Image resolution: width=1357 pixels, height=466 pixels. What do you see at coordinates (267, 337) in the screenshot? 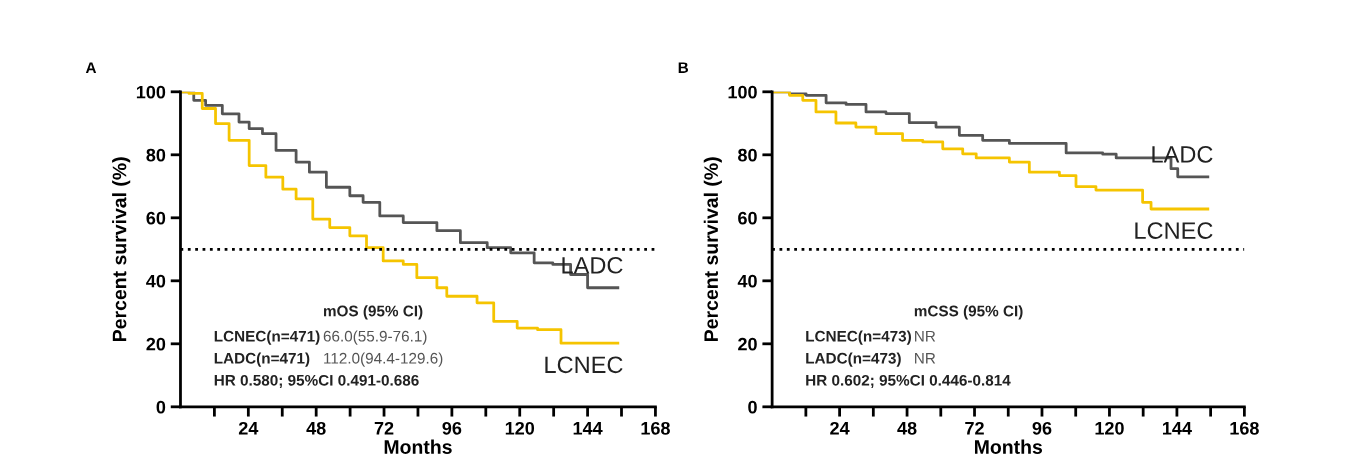
I see `annotation: LCNEC(n=471)` at bounding box center [267, 337].